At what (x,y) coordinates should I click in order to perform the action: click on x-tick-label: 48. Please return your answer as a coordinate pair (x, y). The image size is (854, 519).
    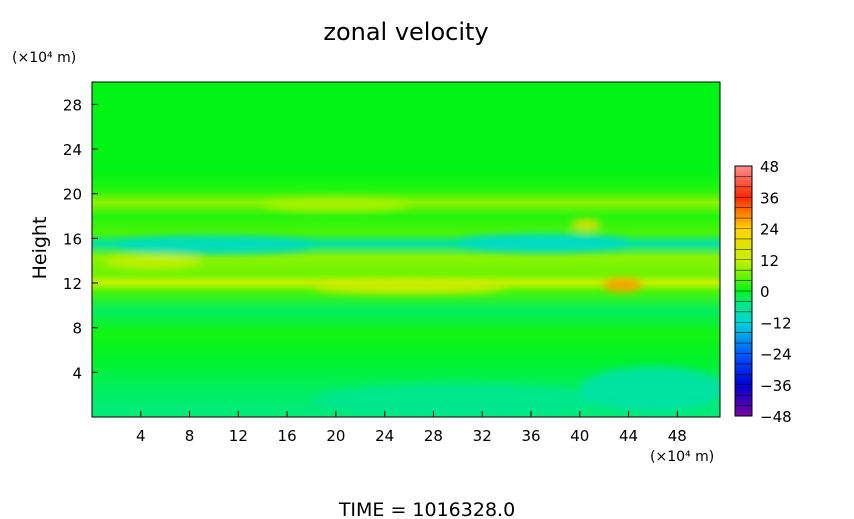
    Looking at the image, I should click on (677, 436).